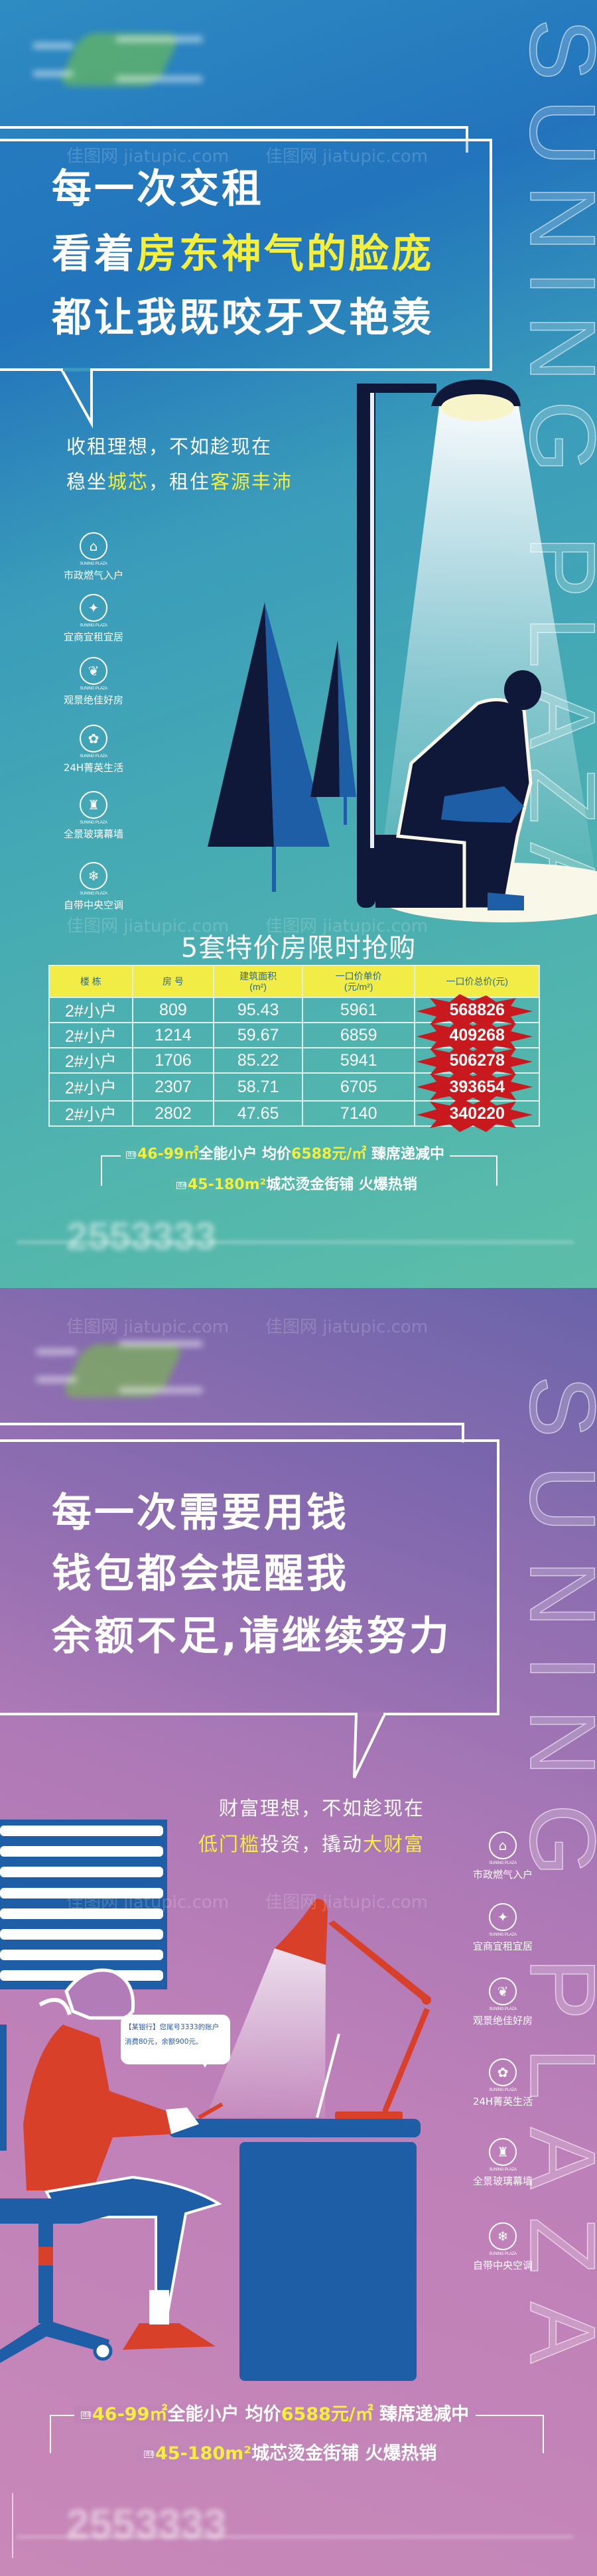 The height and width of the screenshot is (2576, 597). Describe the element at coordinates (94, 876) in the screenshot. I see `air-conditioner-icon: ❄` at that location.